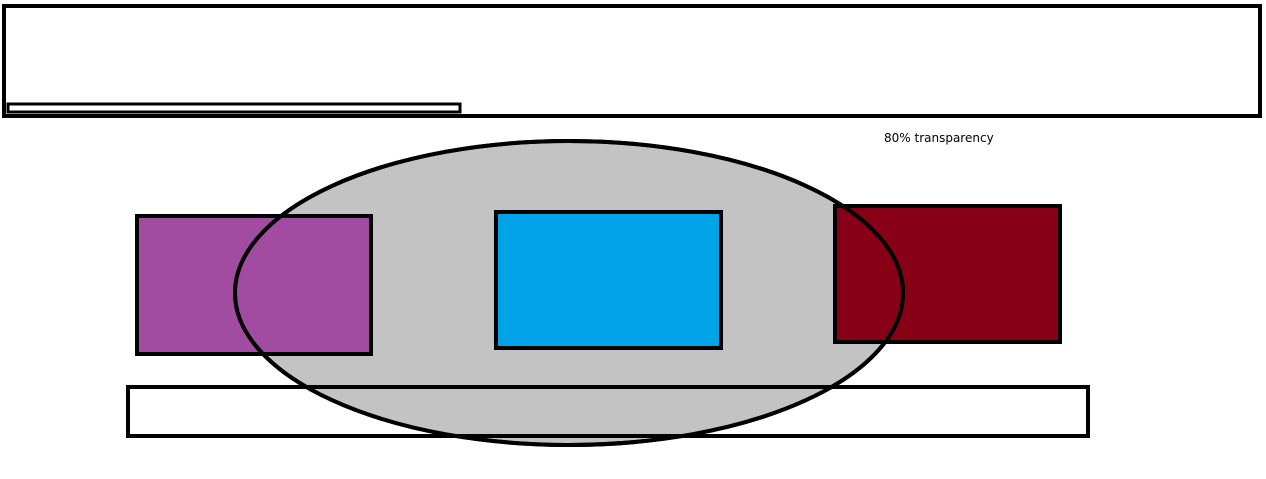  I want to click on transparency-annotation: 80% transparency, so click(939, 138).